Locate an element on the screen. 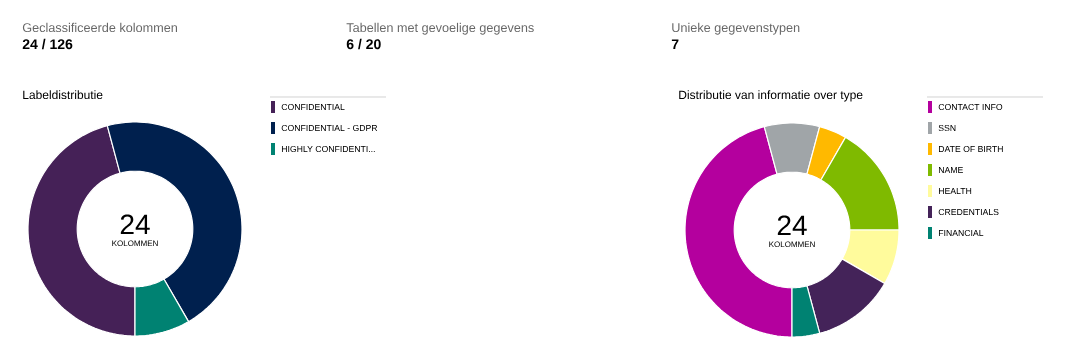 This screenshot has height=364, width=1074. chart-title: Labeldistributie is located at coordinates (63, 95).